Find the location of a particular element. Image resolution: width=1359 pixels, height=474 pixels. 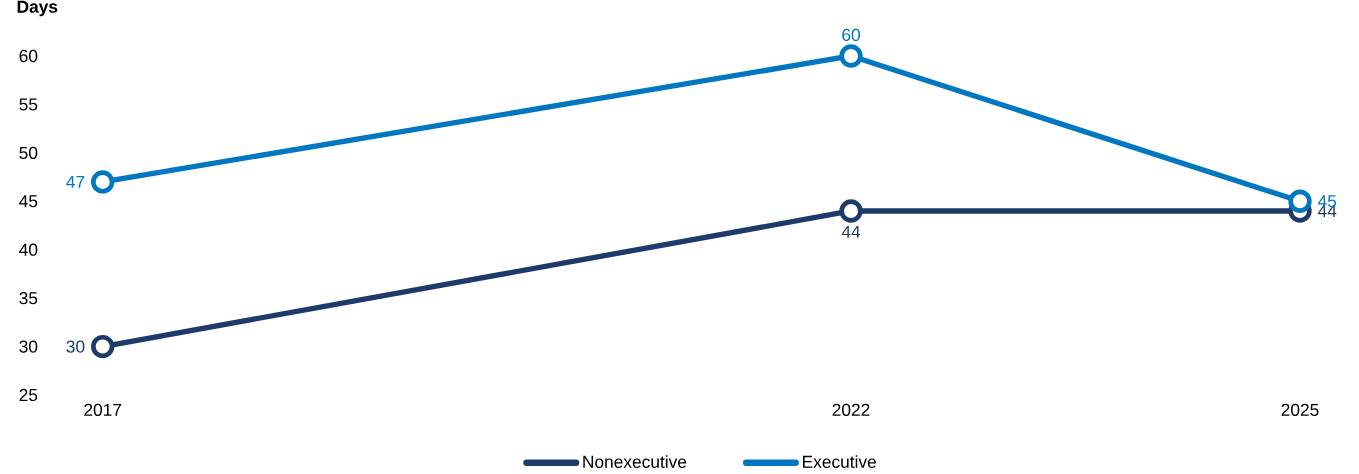

y-axis-title: Days is located at coordinates (37, 8).